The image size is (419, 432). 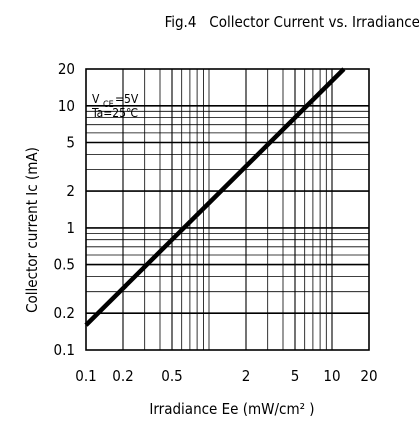 I want to click on y-axis-label: Collector current Ic (mA), so click(x=32, y=230).